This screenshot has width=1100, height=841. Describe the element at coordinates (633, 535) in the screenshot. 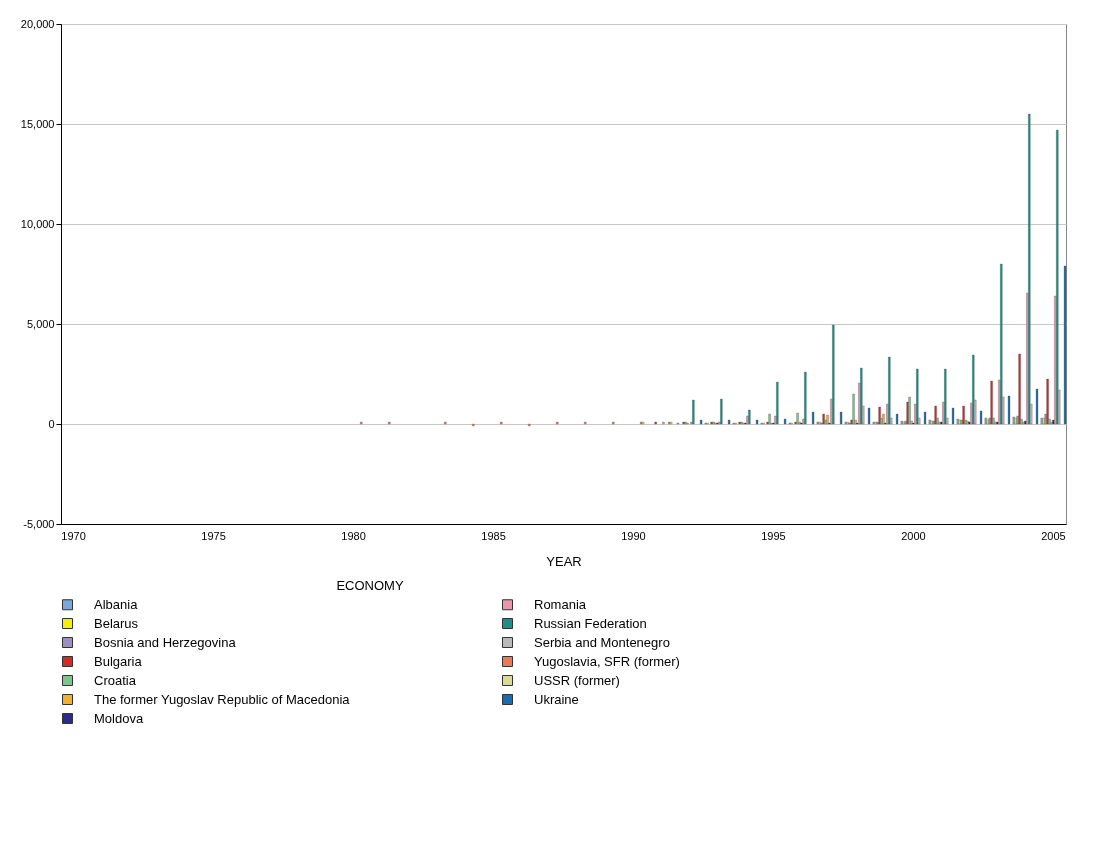

I see `x-tick-label: 1990` at that location.